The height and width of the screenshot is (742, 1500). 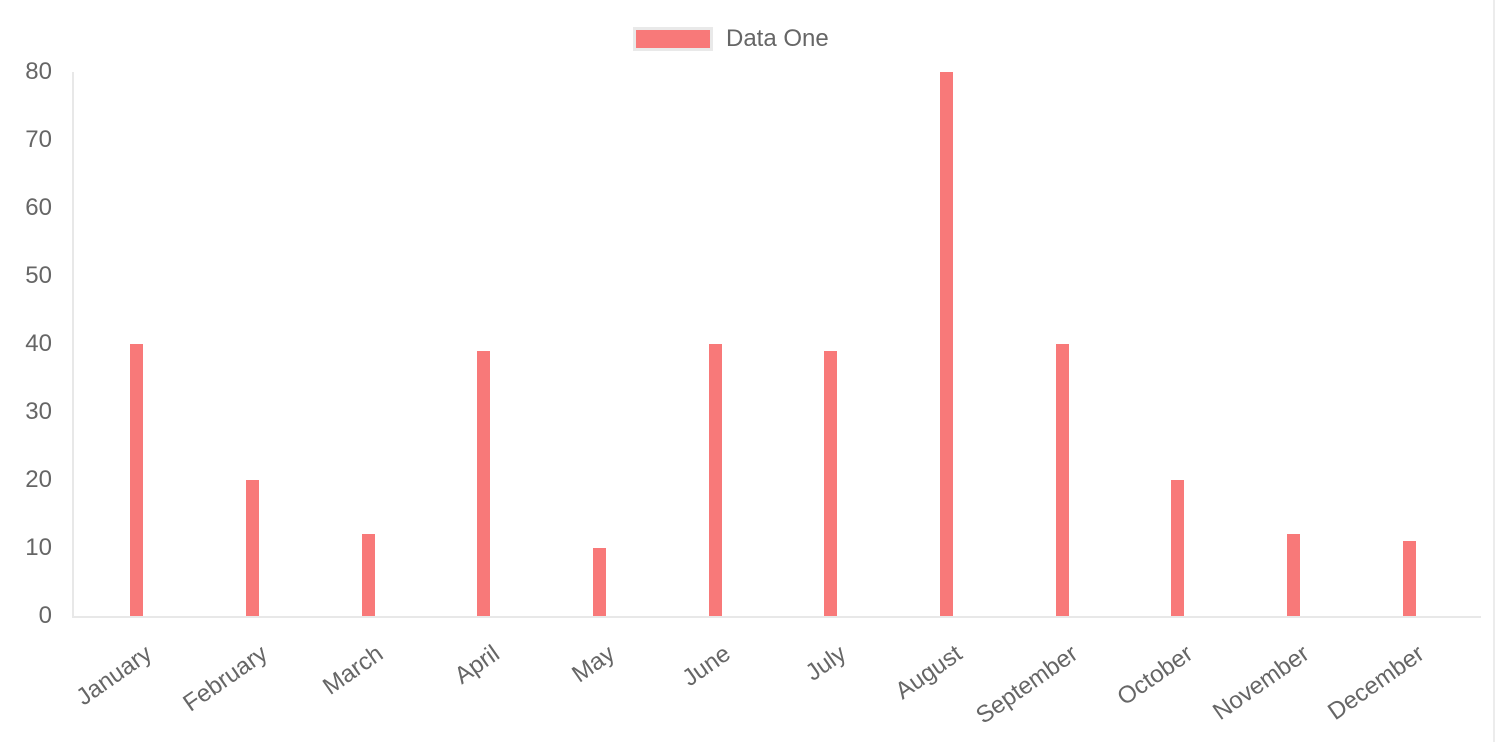 I want to click on x-axis-label-november: November, so click(x=1260, y=683).